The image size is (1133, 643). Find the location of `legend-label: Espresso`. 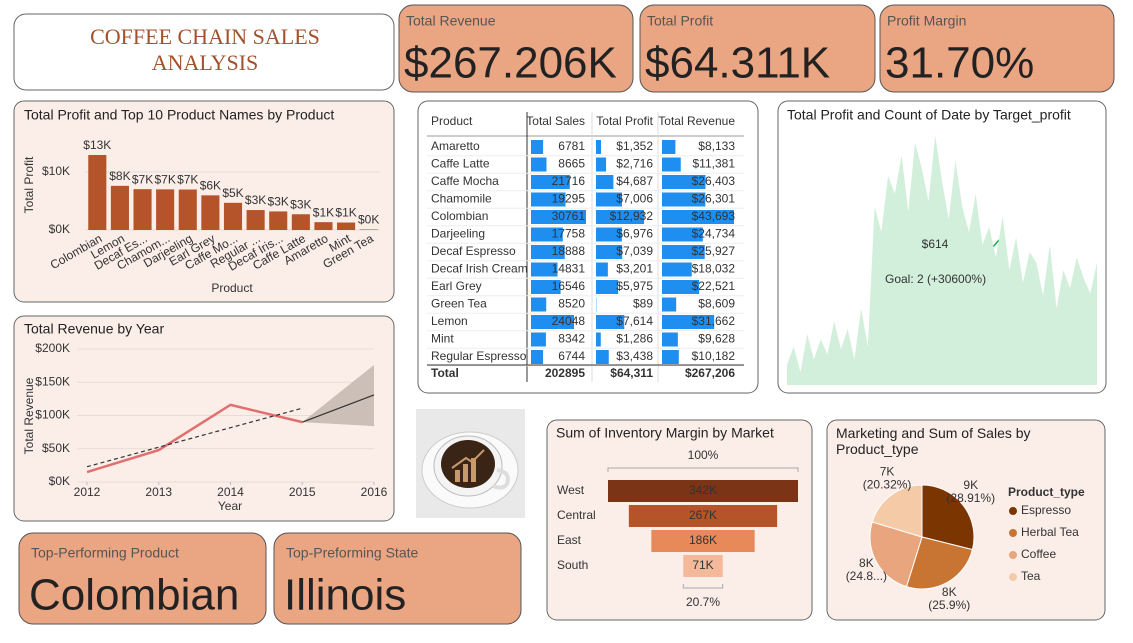

legend-label: Espresso is located at coordinates (1046, 510).